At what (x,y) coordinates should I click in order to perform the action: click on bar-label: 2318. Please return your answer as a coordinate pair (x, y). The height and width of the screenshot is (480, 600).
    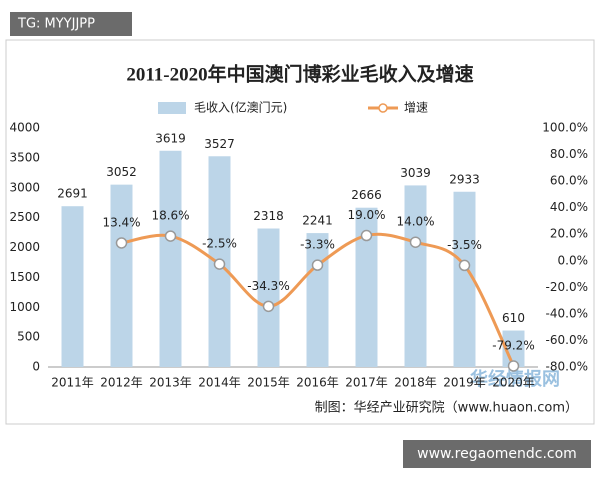
    Looking at the image, I should click on (268, 216).